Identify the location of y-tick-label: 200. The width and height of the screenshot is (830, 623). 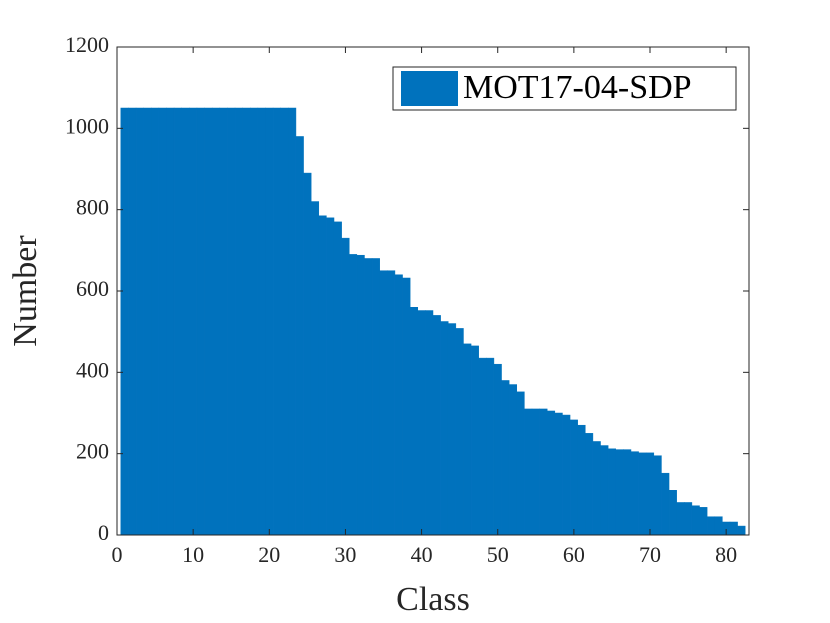
(92, 451).